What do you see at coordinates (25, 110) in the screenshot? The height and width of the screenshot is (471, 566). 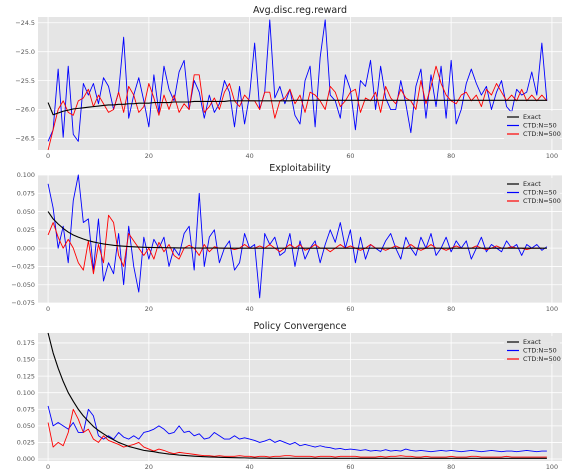 I see `y-tick-label: −26.0` at bounding box center [25, 110].